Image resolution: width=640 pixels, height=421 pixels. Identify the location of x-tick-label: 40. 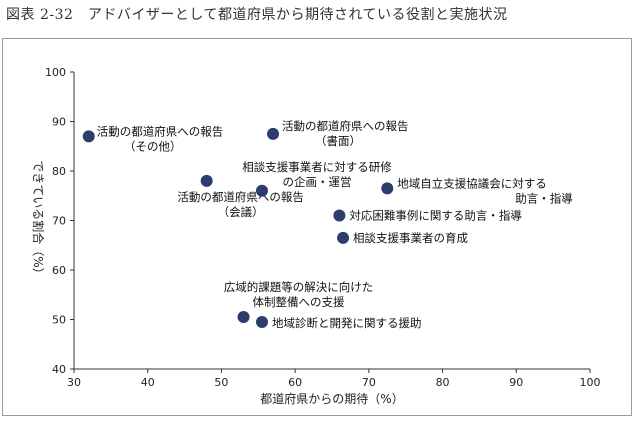
(148, 382).